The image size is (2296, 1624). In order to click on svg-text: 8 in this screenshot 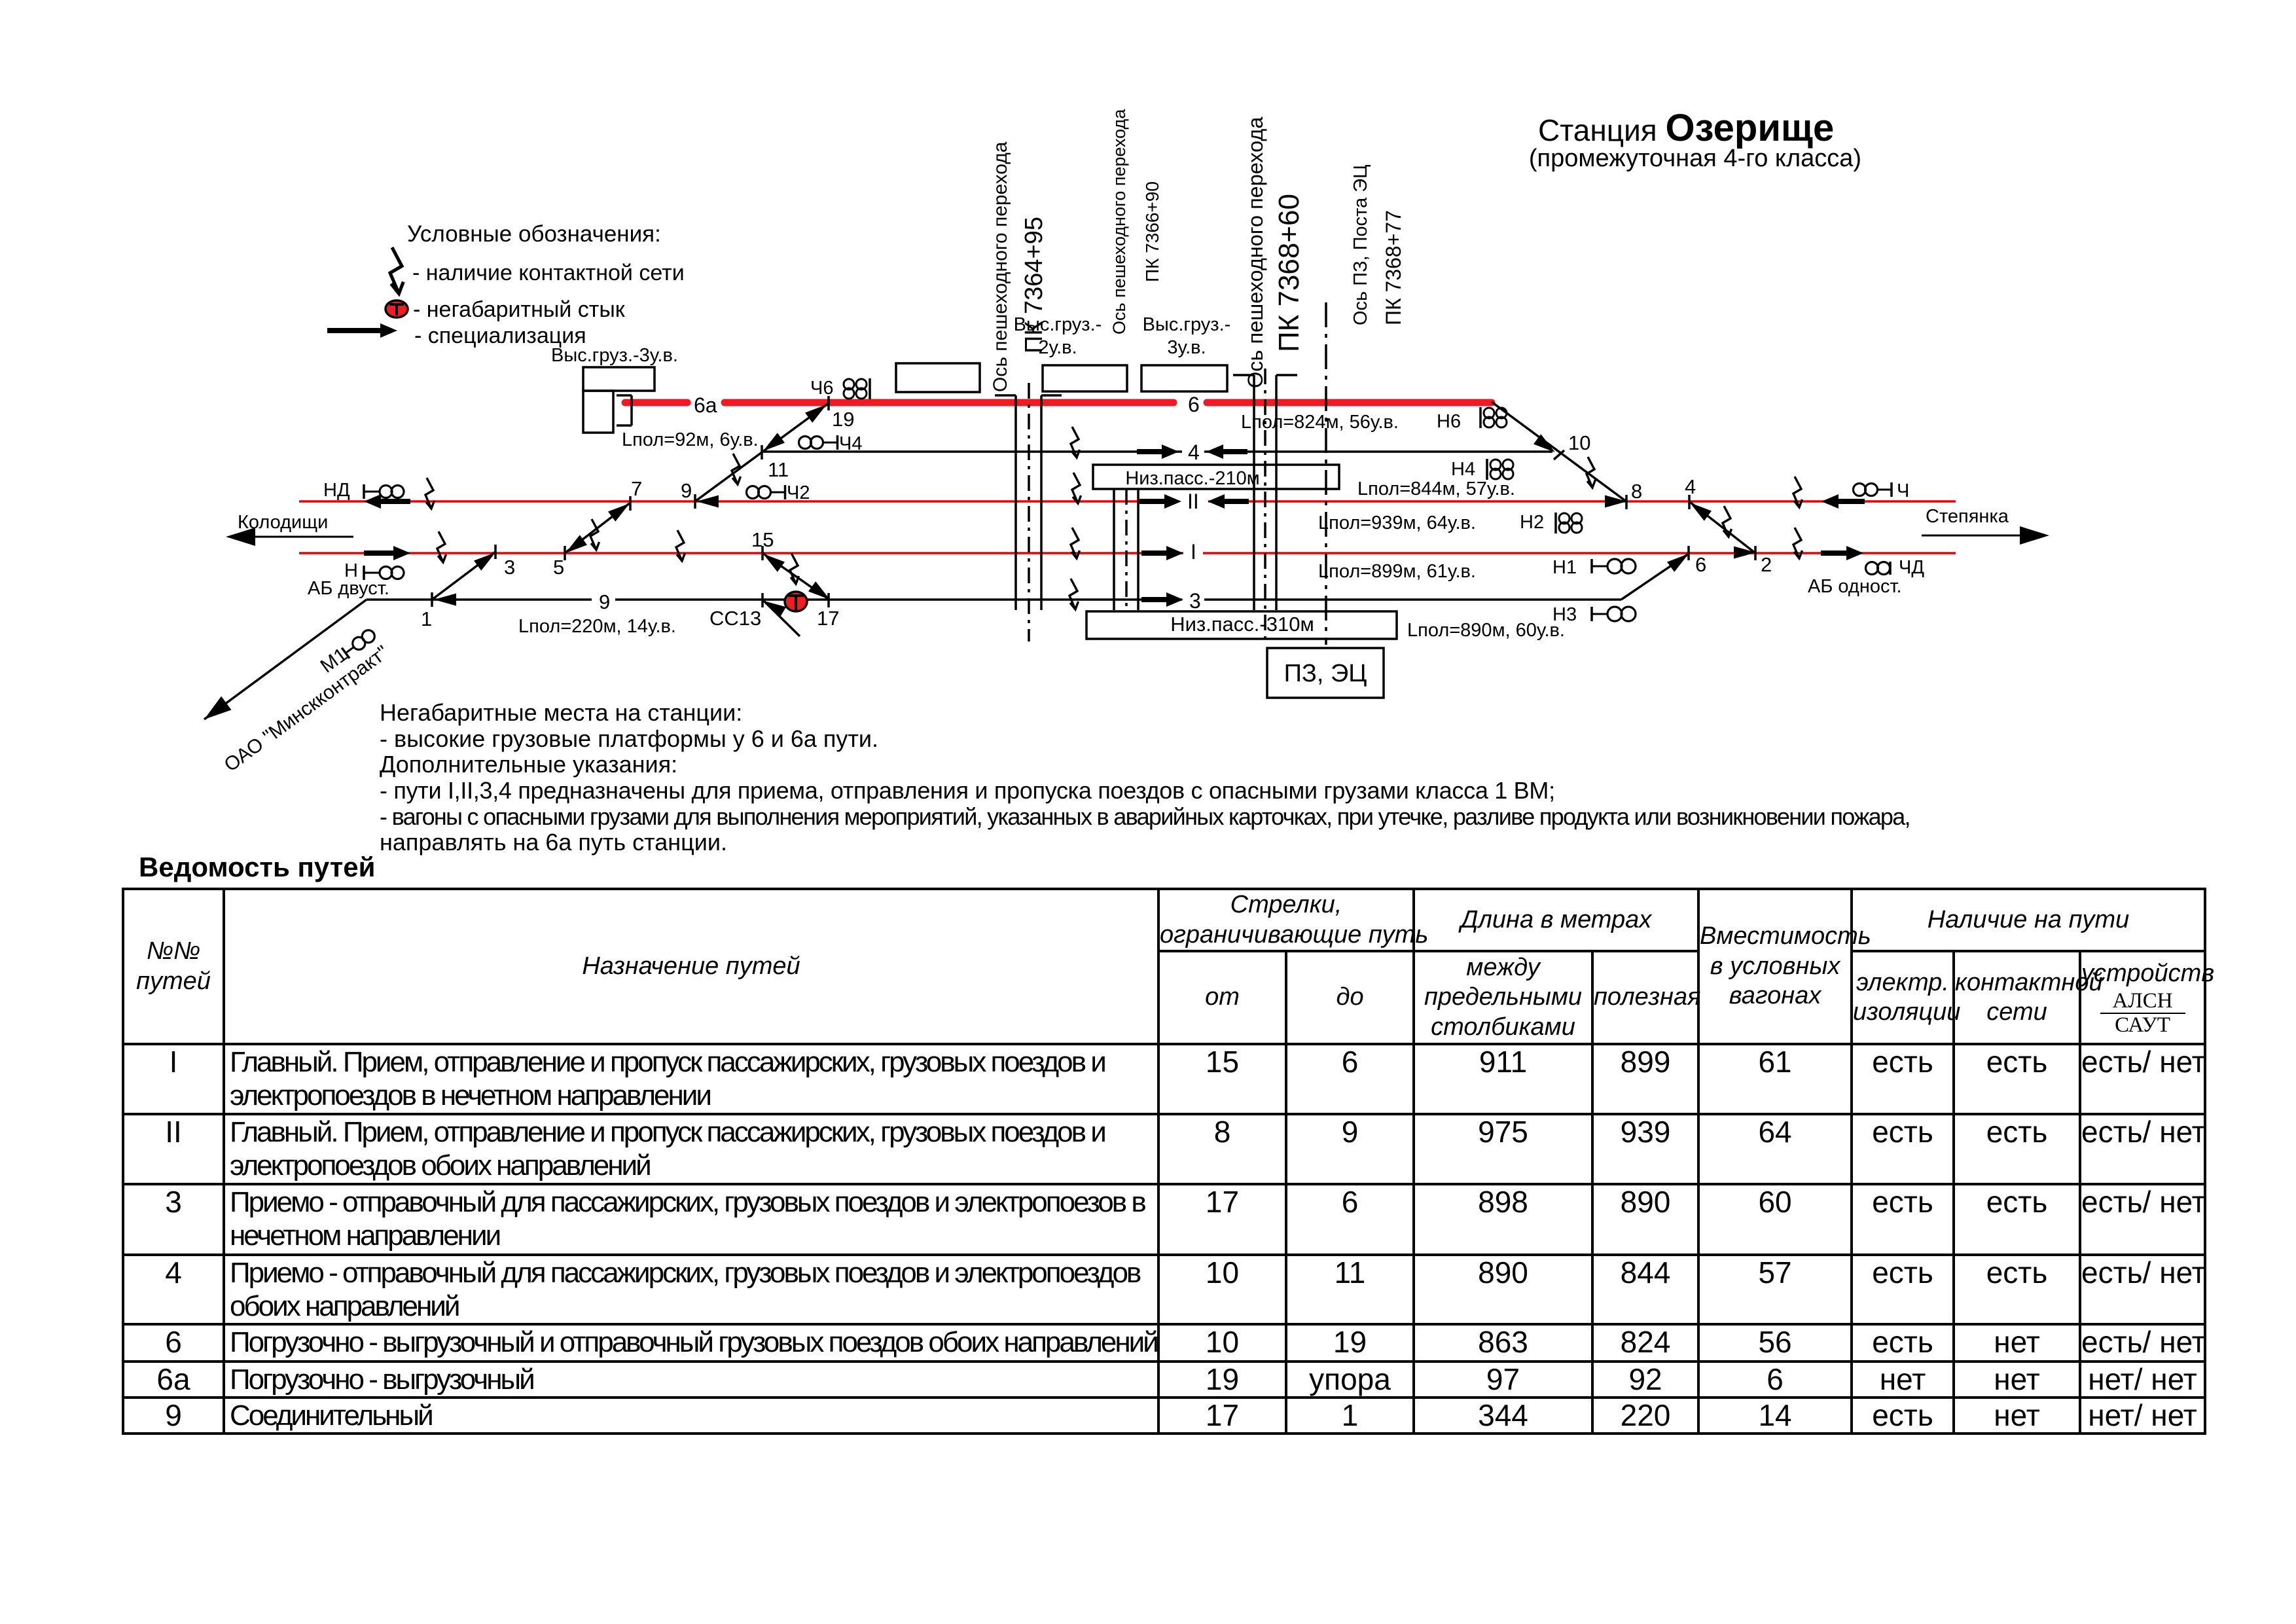, I will do `click(1636, 491)`.